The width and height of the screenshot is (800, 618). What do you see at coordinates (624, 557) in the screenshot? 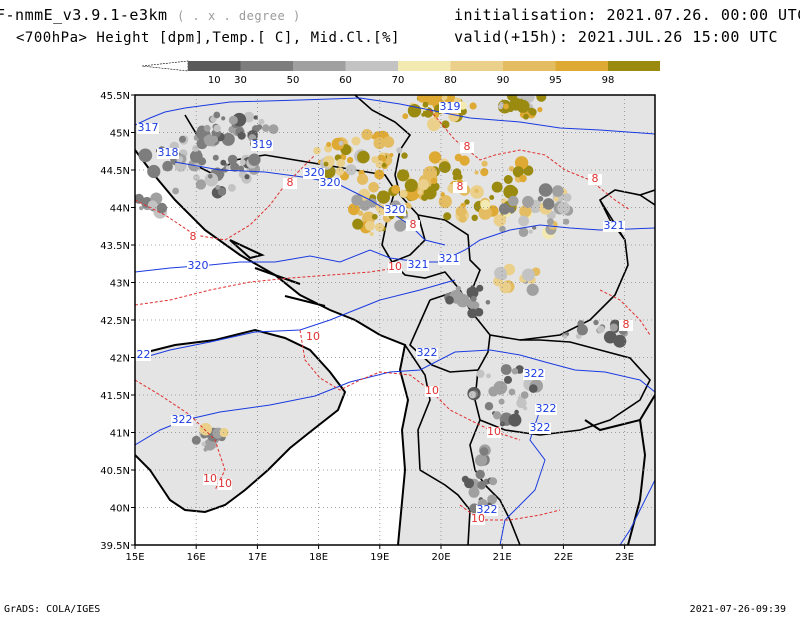
I see `lon-label: 23E` at bounding box center [624, 557].